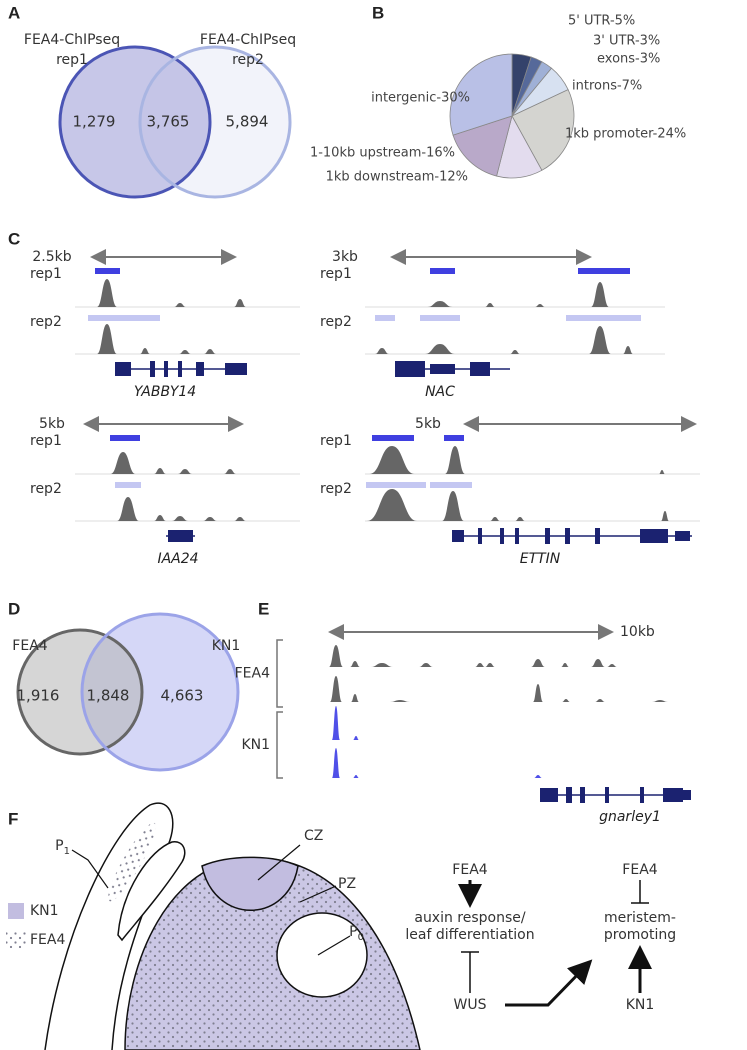 This screenshot has width=747, height=1050. I want to click on slice-label: 1-10kb upstream-16%, so click(382, 153).